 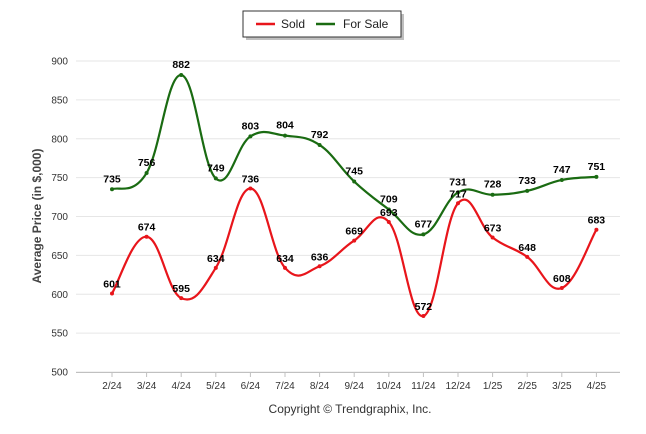 I want to click on data-label-for-sale: 756, so click(x=147, y=163).